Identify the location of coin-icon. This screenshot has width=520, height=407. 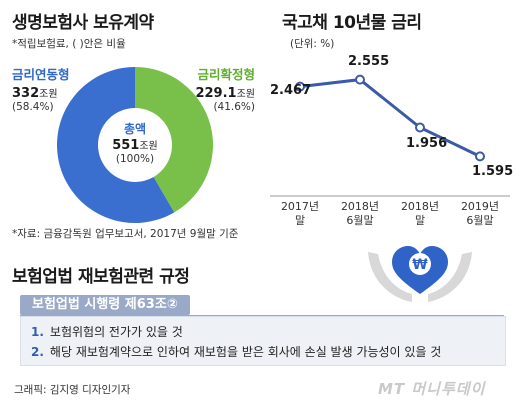
(420, 264).